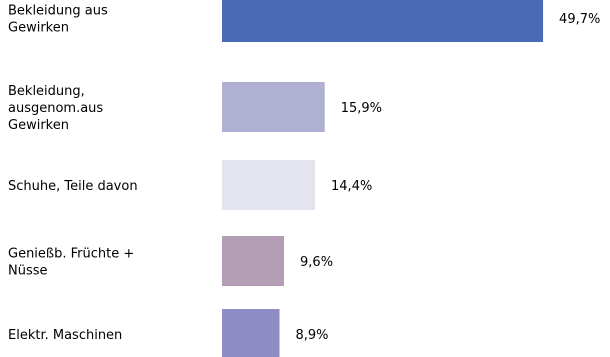 The width and height of the screenshot is (610, 357). What do you see at coordinates (55, 108) in the screenshot?
I see `category-label-2: Bekleidung, ausgenom.aus Gewirken` at bounding box center [55, 108].